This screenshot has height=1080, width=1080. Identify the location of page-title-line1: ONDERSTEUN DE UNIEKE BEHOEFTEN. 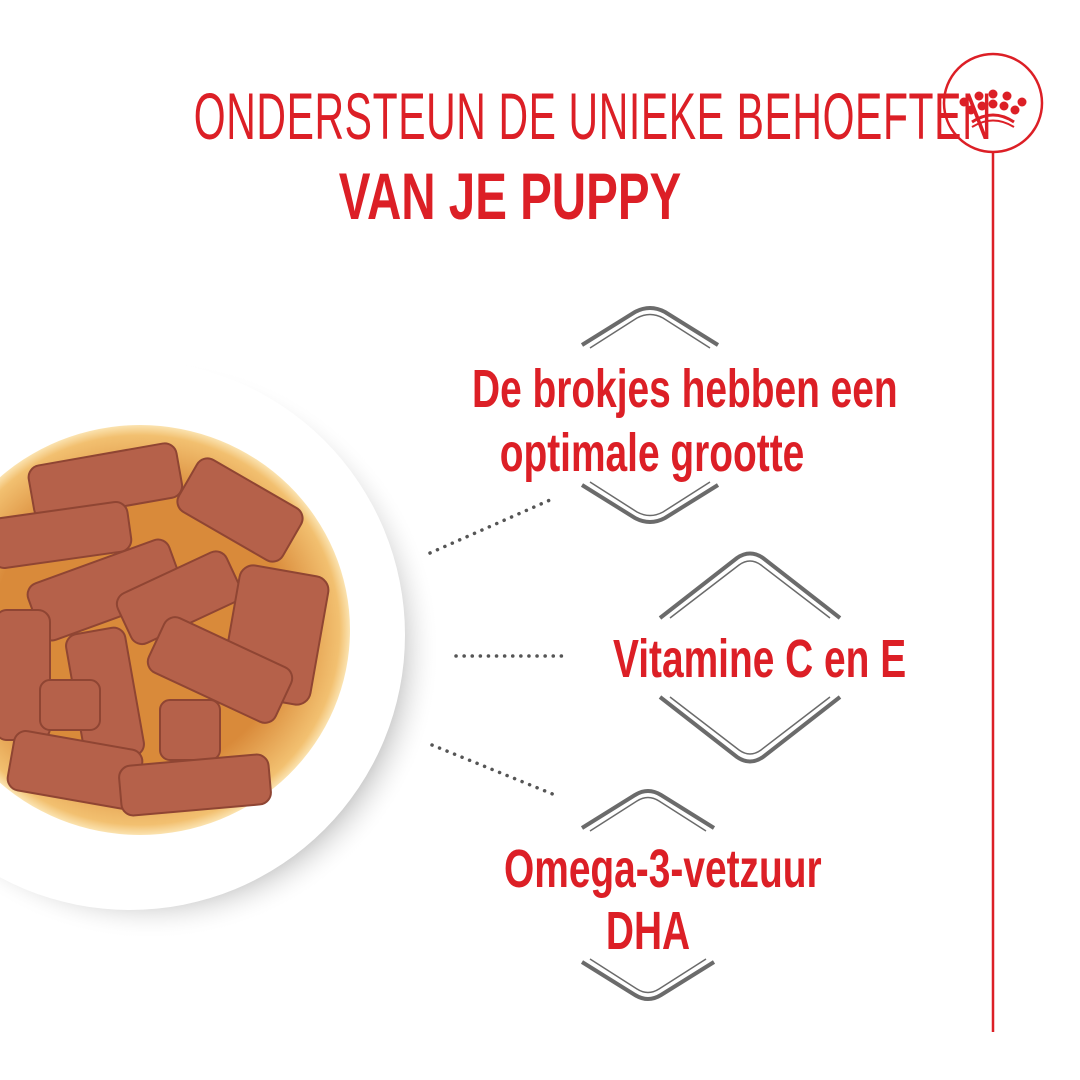
(593, 116).